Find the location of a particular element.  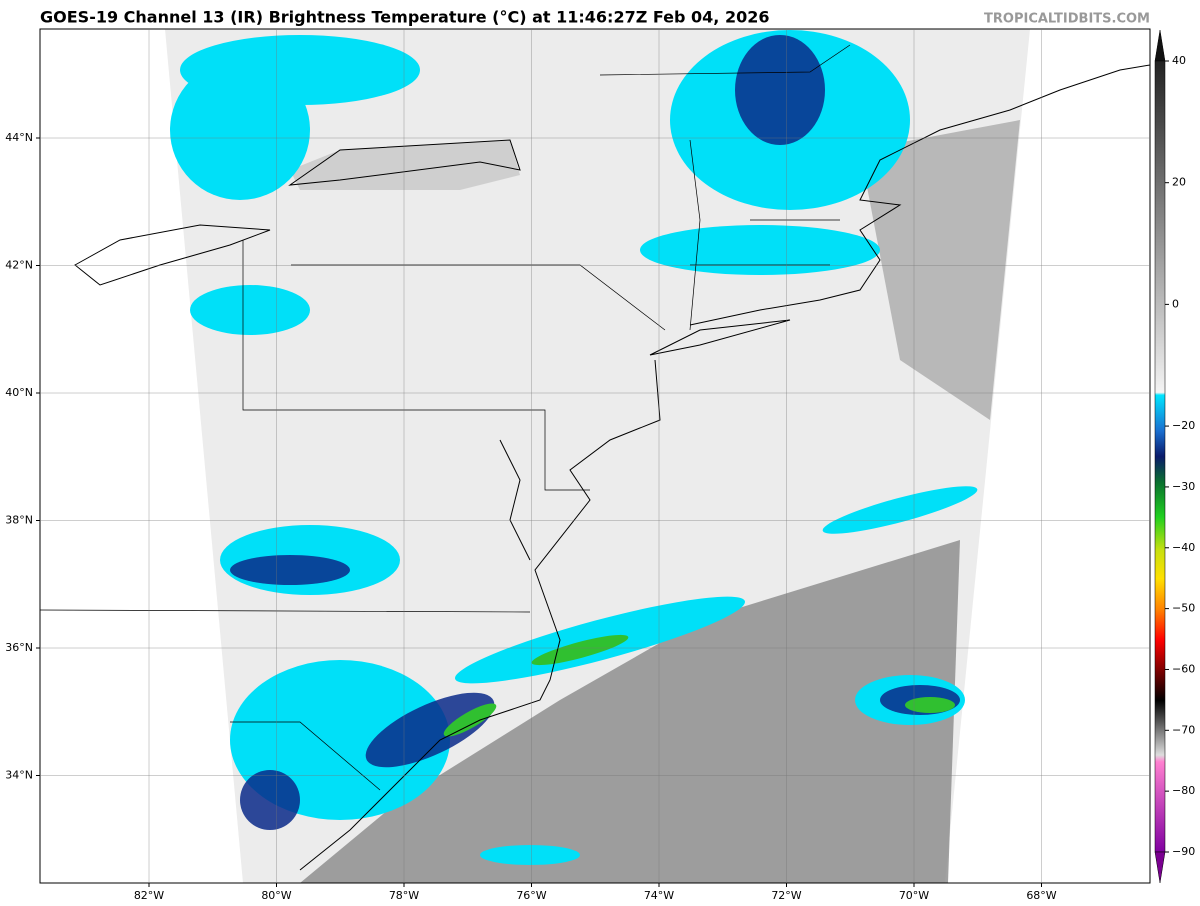

colorbar-tick-label: −80 is located at coordinates (1183, 790).